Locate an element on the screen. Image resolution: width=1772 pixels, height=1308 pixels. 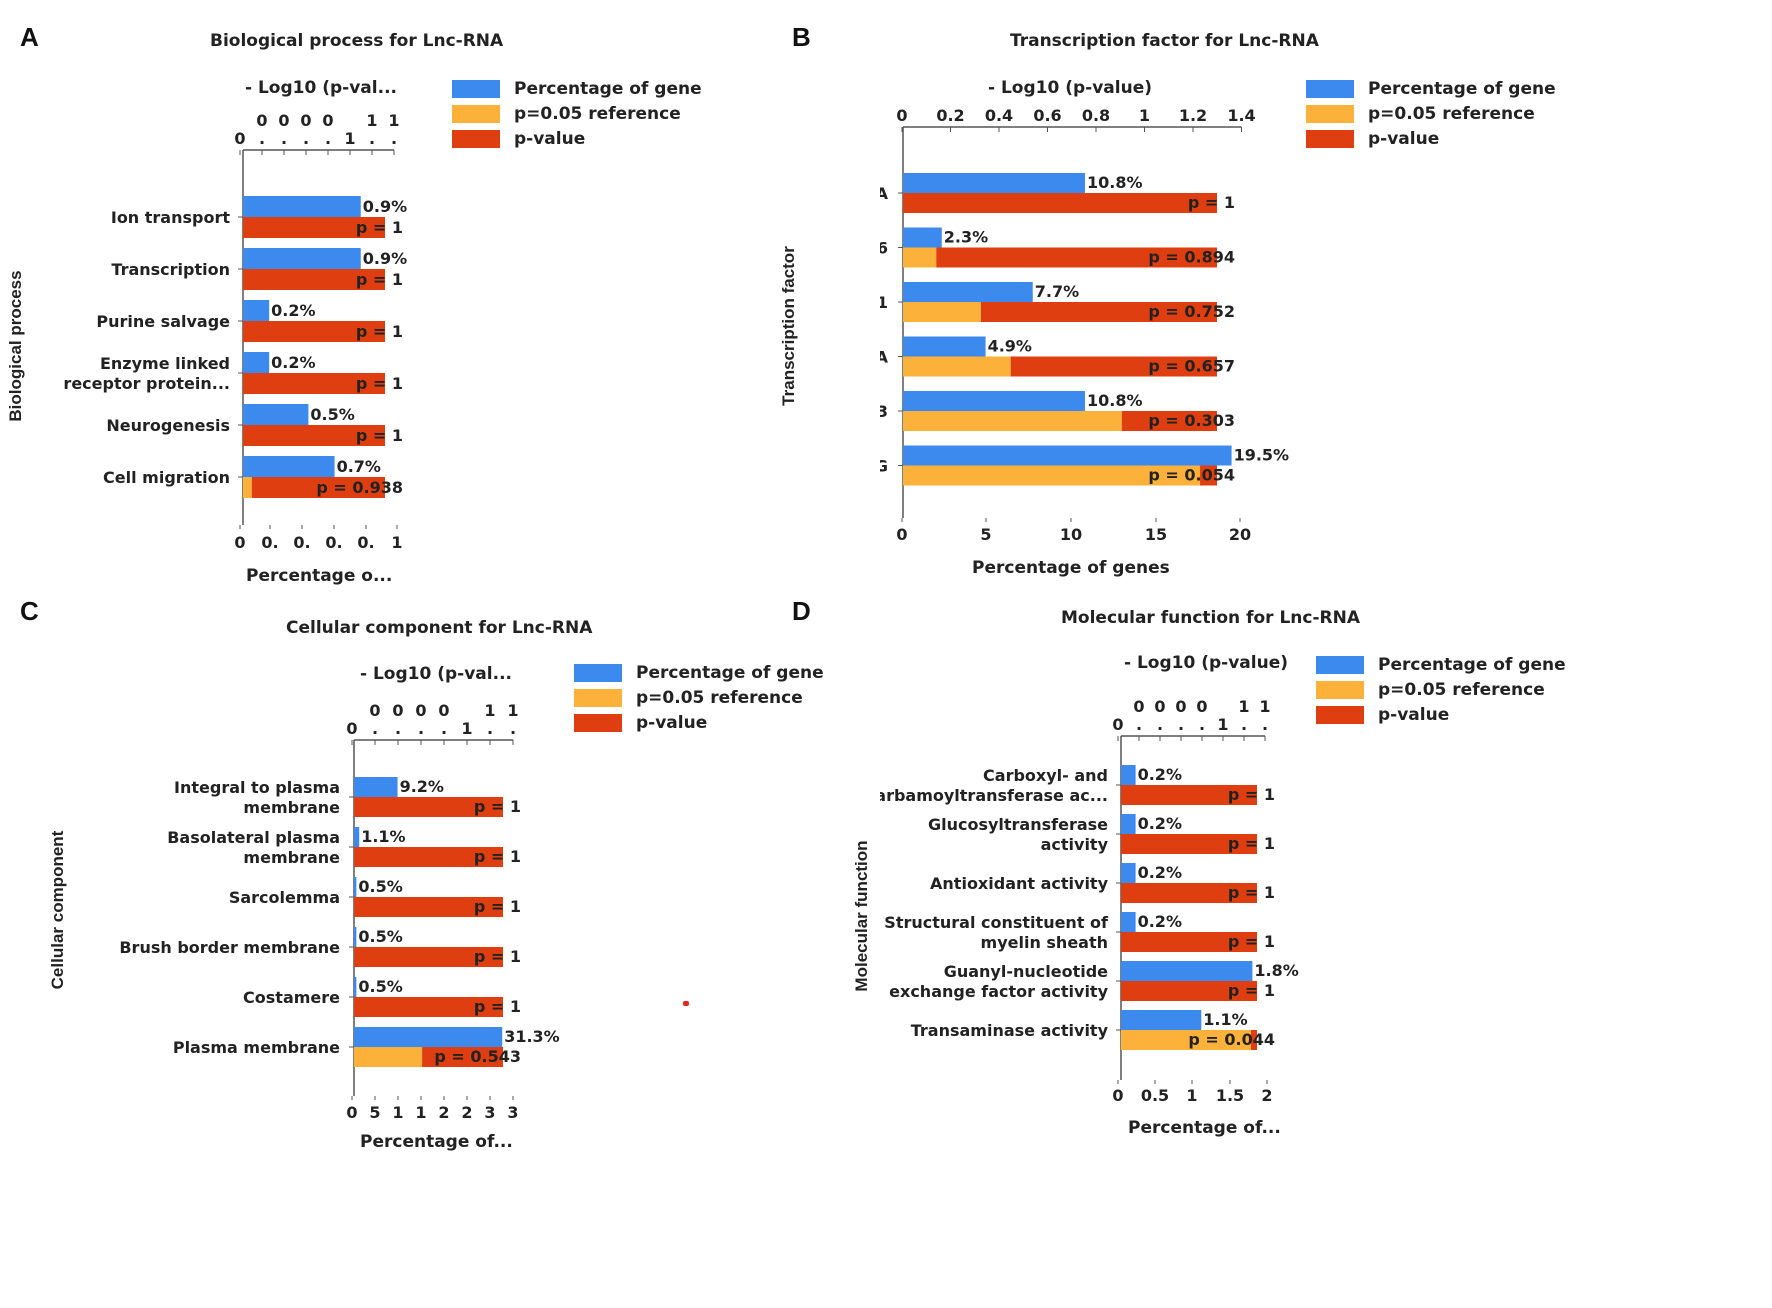
category-label: Brush border membrane is located at coordinates (229, 947).